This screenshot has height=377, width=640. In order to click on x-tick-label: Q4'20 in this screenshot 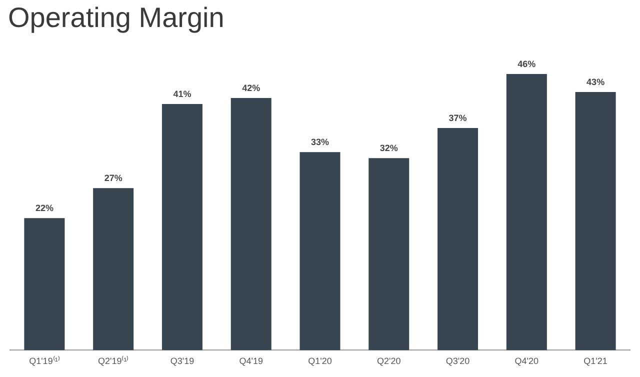, I will do `click(526, 361)`.